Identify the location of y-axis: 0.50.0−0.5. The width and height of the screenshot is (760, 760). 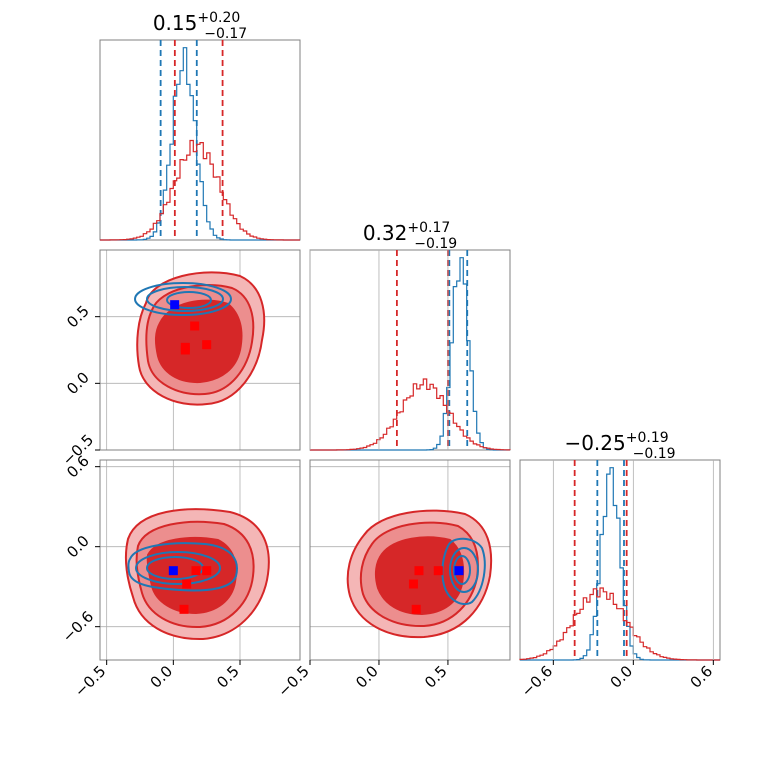
(79, 385).